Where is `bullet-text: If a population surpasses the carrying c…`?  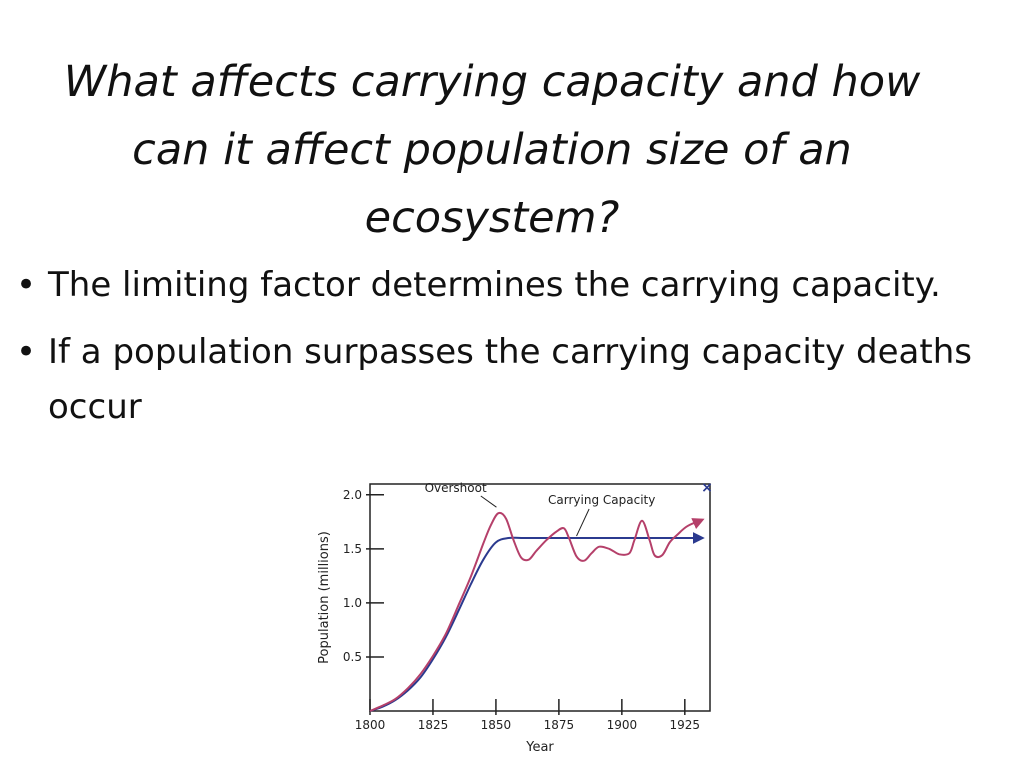
bullet-text: If a population surpasses the carrying c… is located at coordinates (510, 379).